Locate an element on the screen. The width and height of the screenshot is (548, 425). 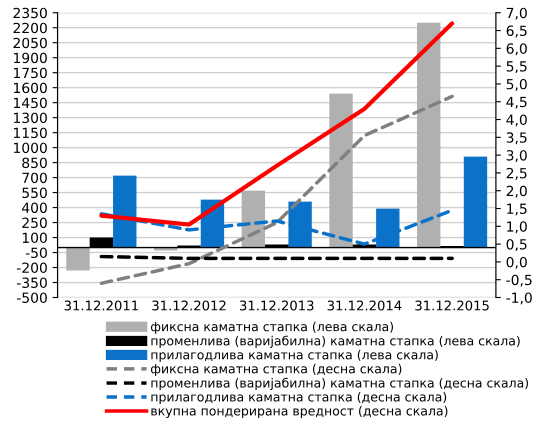
y2-tick-label: 5,0 is located at coordinates (516, 84).